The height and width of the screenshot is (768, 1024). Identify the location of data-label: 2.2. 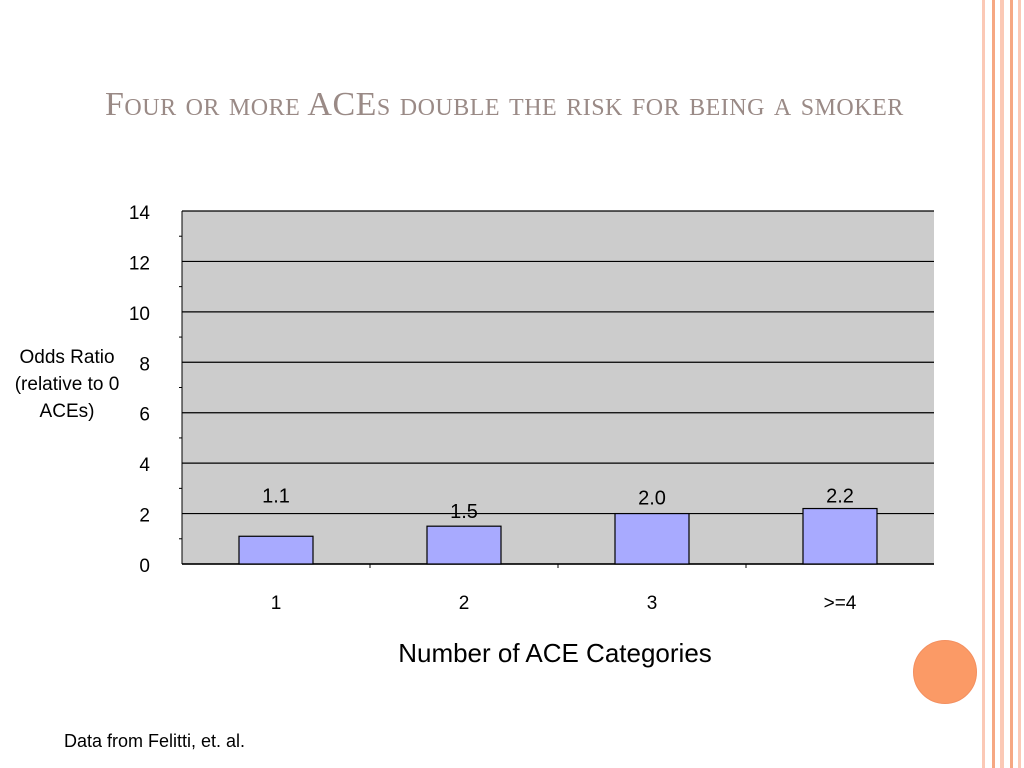
(840, 497).